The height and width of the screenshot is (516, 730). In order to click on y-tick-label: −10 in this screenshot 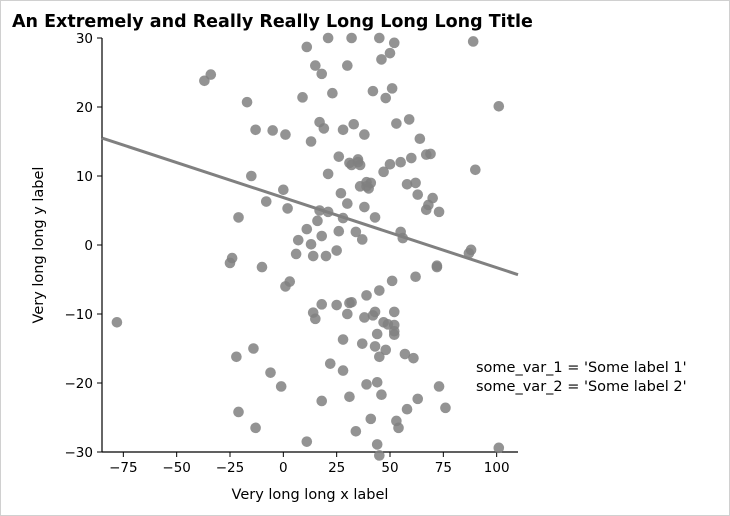, I will do `click(79, 315)`.